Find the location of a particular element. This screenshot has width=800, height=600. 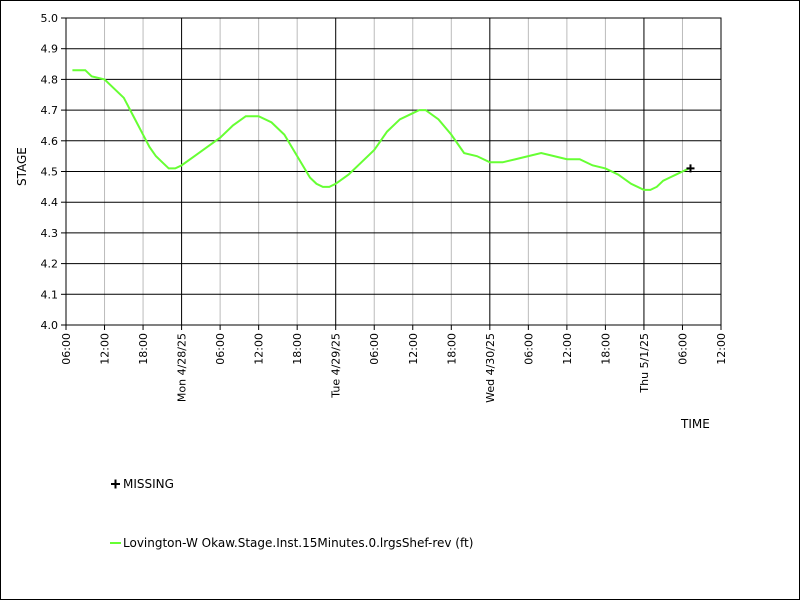

y-tick-label: 5.0 is located at coordinates (50, 18).